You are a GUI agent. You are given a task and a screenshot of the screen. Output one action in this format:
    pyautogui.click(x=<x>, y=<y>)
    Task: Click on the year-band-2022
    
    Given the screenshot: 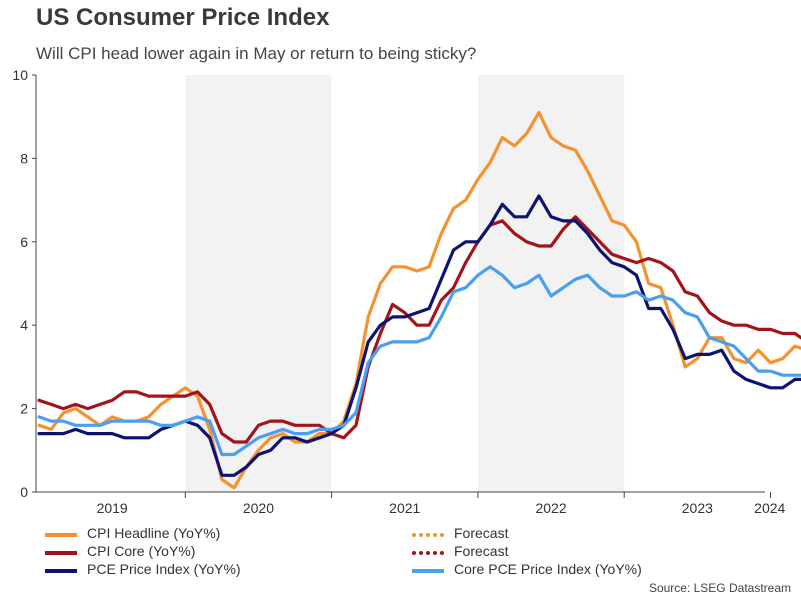 What is the action you would take?
    pyautogui.click(x=551, y=283)
    